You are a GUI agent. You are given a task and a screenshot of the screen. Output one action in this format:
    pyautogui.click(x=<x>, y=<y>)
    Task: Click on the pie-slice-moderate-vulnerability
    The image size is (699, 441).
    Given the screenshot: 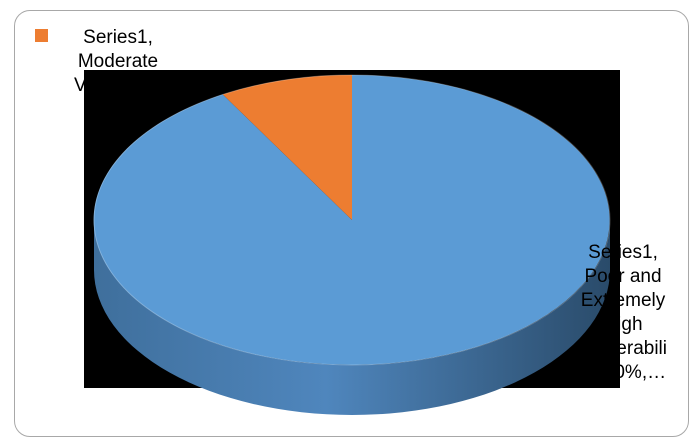 What is the action you would take?
    pyautogui.click(x=287, y=147)
    